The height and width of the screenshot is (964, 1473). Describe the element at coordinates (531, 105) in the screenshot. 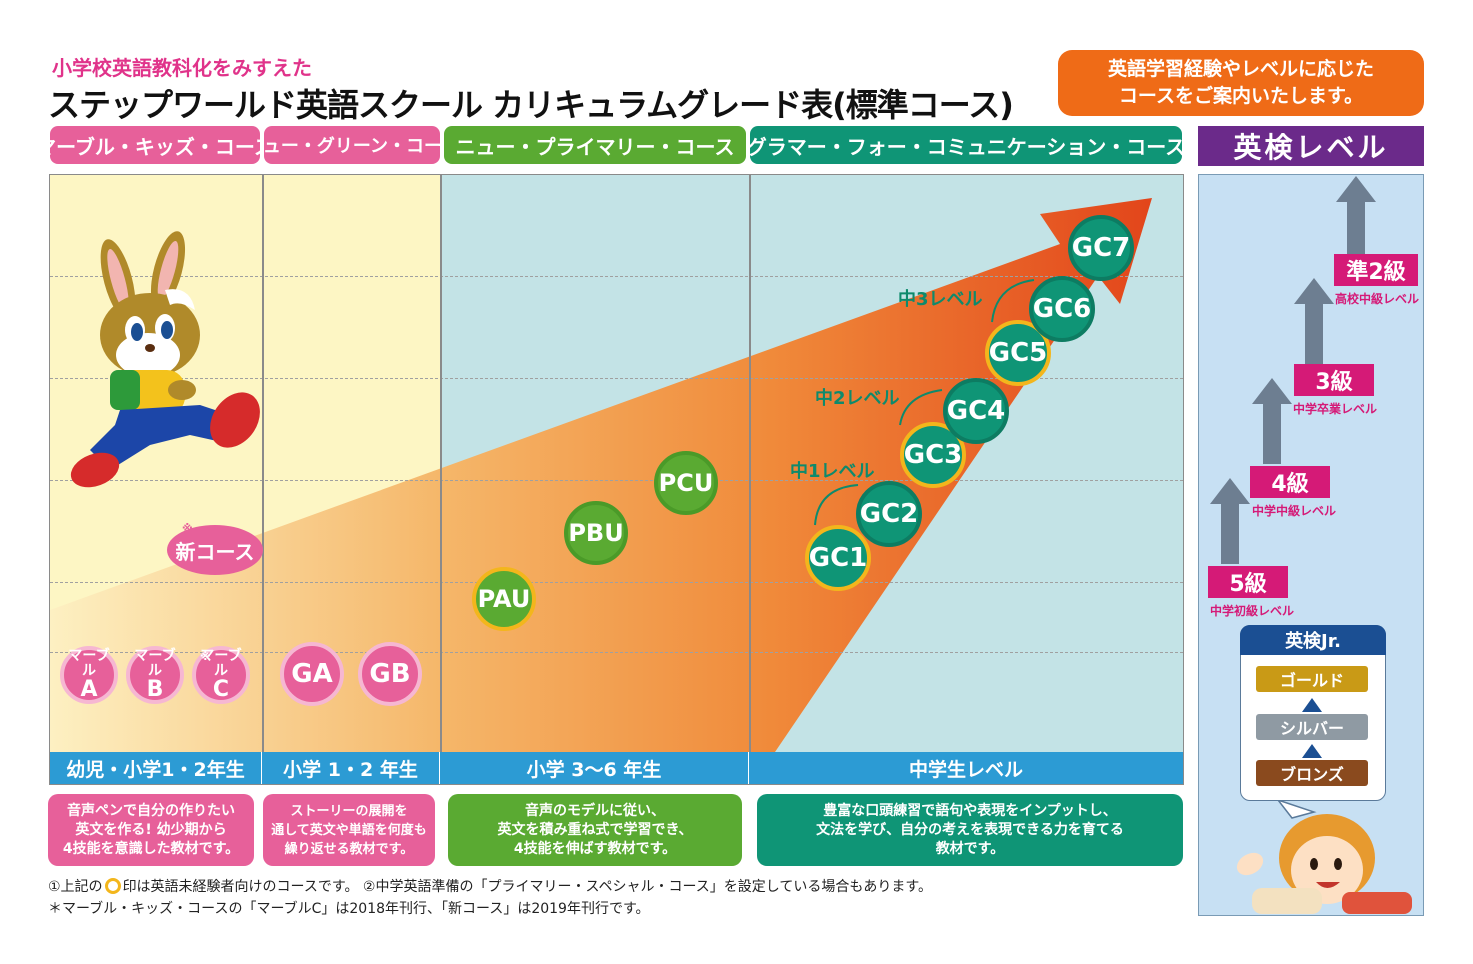

I see `page-title: ステップワールド英語スクール カリキュラムグレード表(標準コース)` at that location.